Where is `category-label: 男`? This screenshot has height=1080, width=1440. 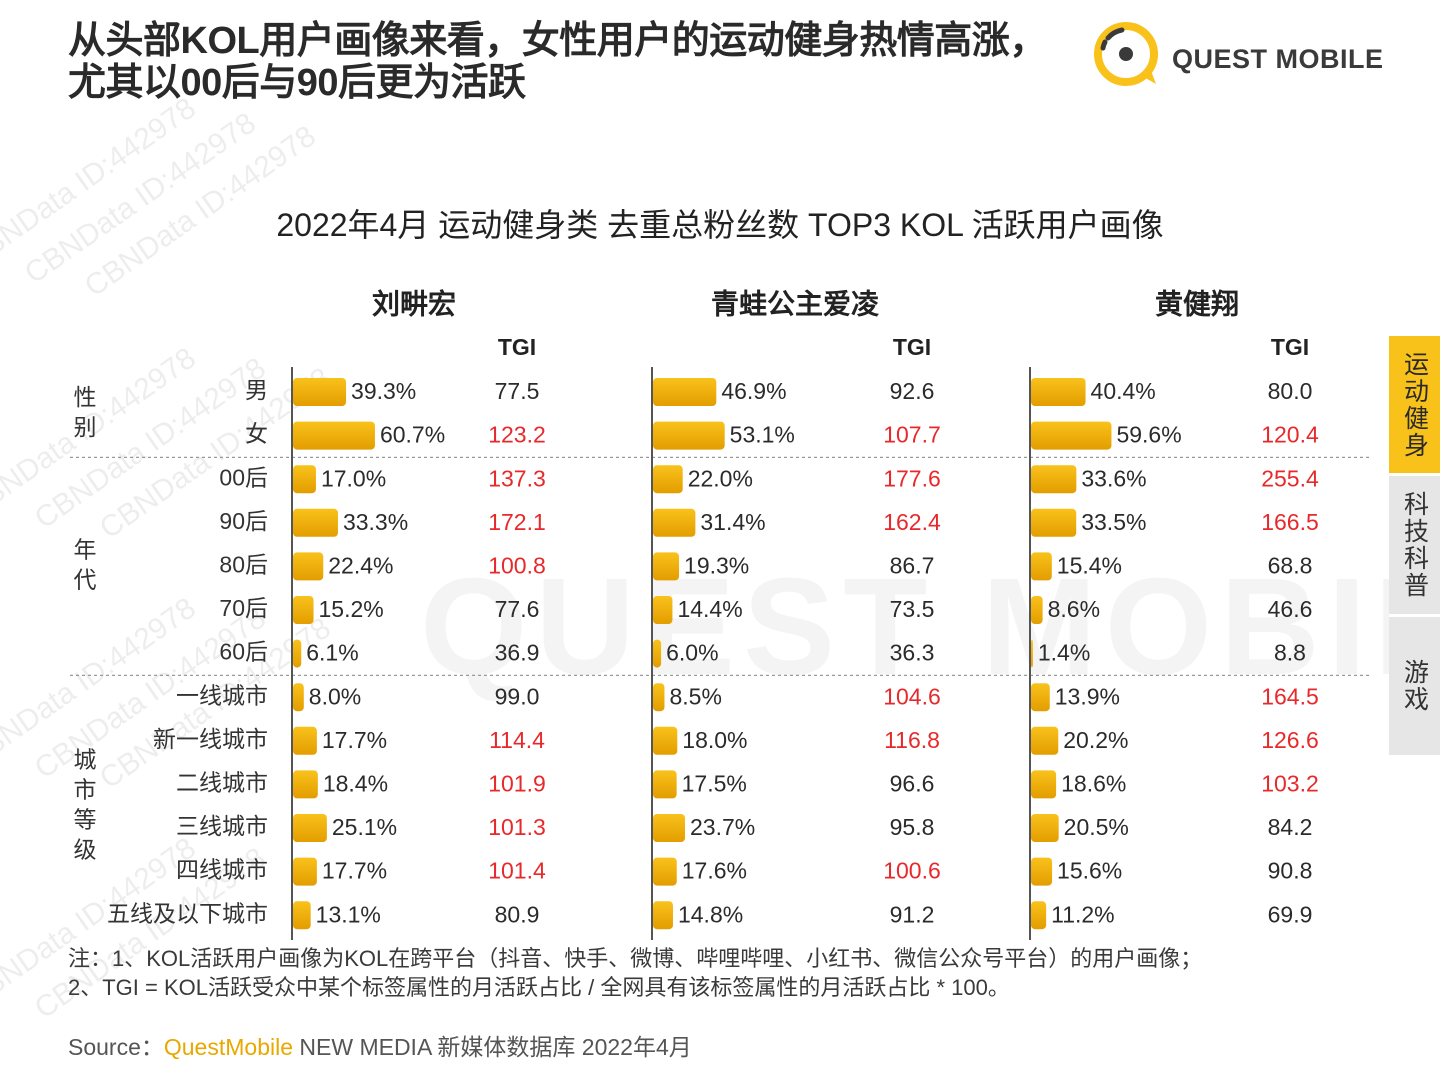 category-label: 男 is located at coordinates (256, 390).